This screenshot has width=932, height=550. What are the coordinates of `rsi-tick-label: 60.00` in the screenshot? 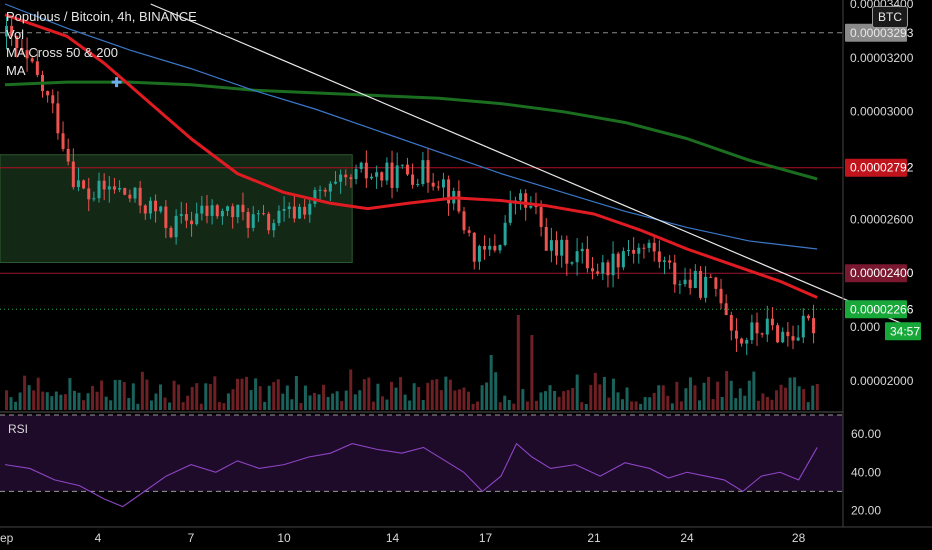 It's located at (866, 434).